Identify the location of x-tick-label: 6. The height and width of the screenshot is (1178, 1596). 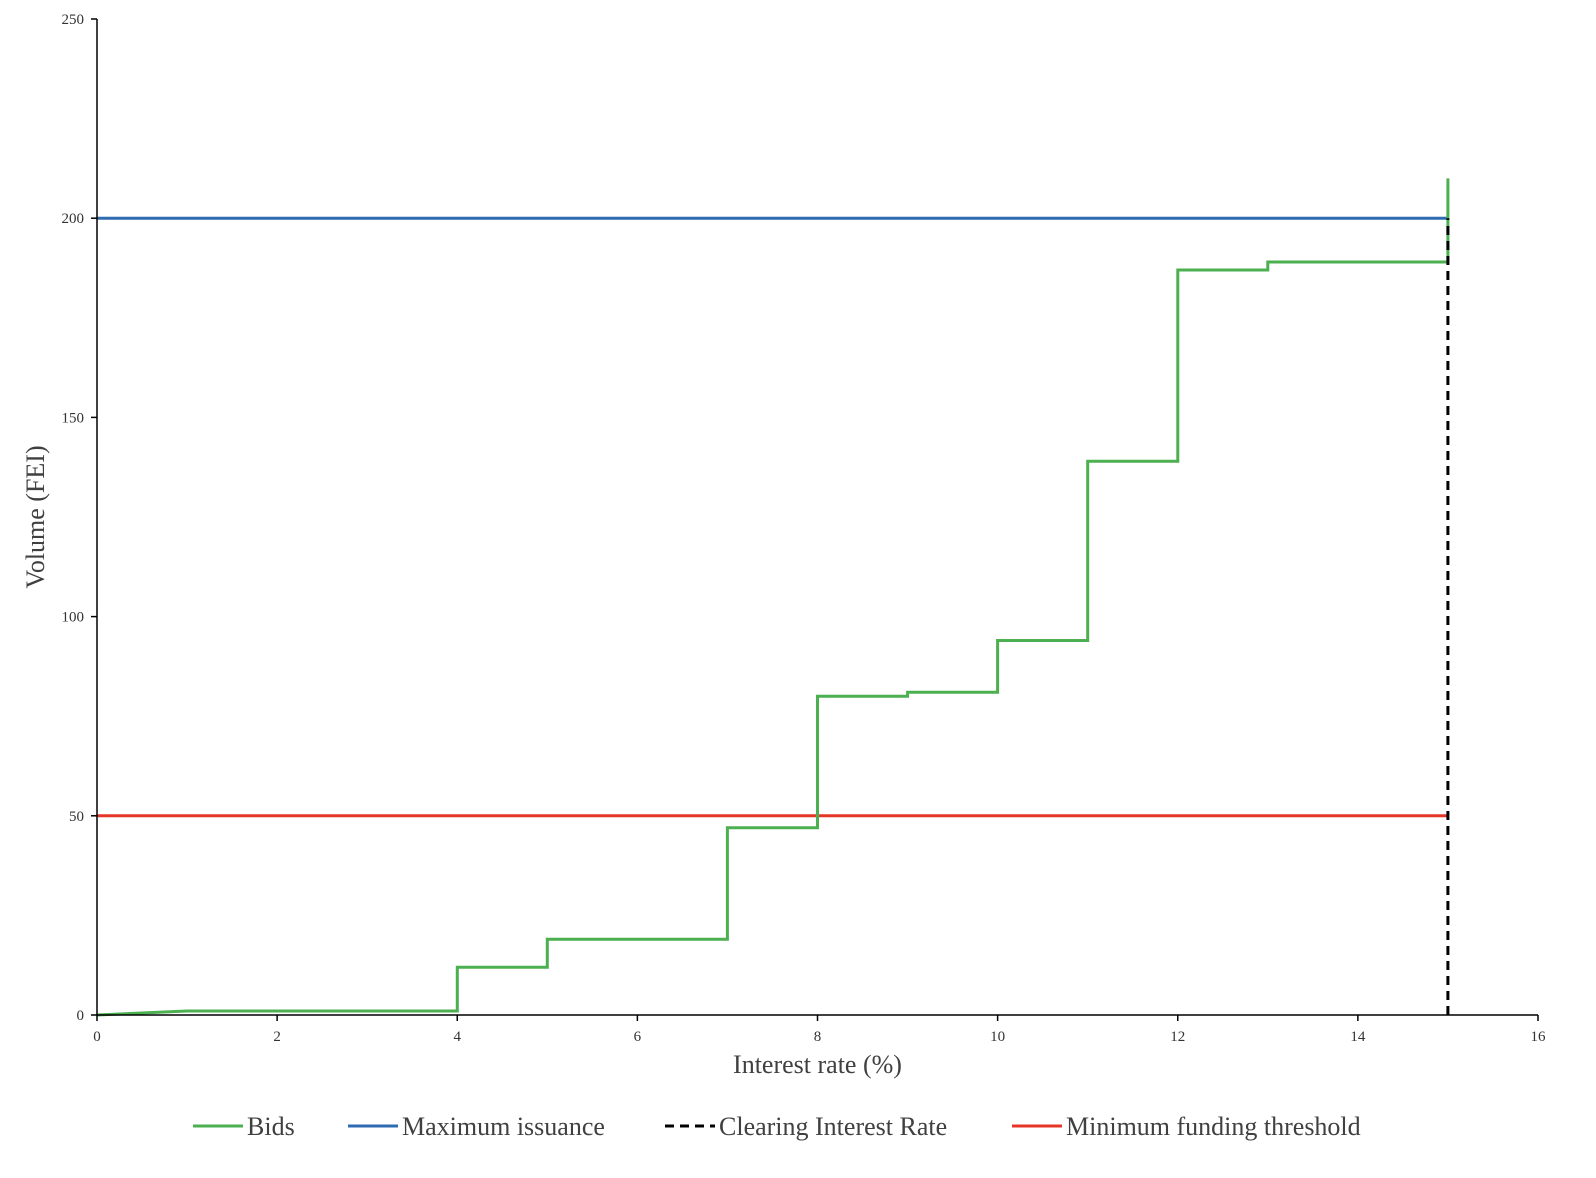
(638, 1037).